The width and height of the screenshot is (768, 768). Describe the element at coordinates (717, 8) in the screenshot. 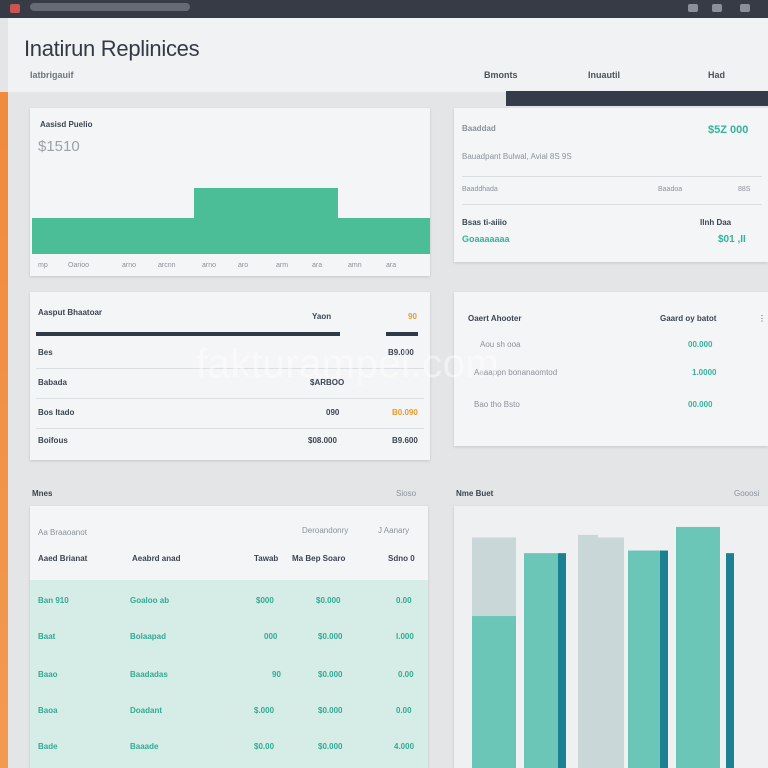

I see `maximize-icon` at that location.